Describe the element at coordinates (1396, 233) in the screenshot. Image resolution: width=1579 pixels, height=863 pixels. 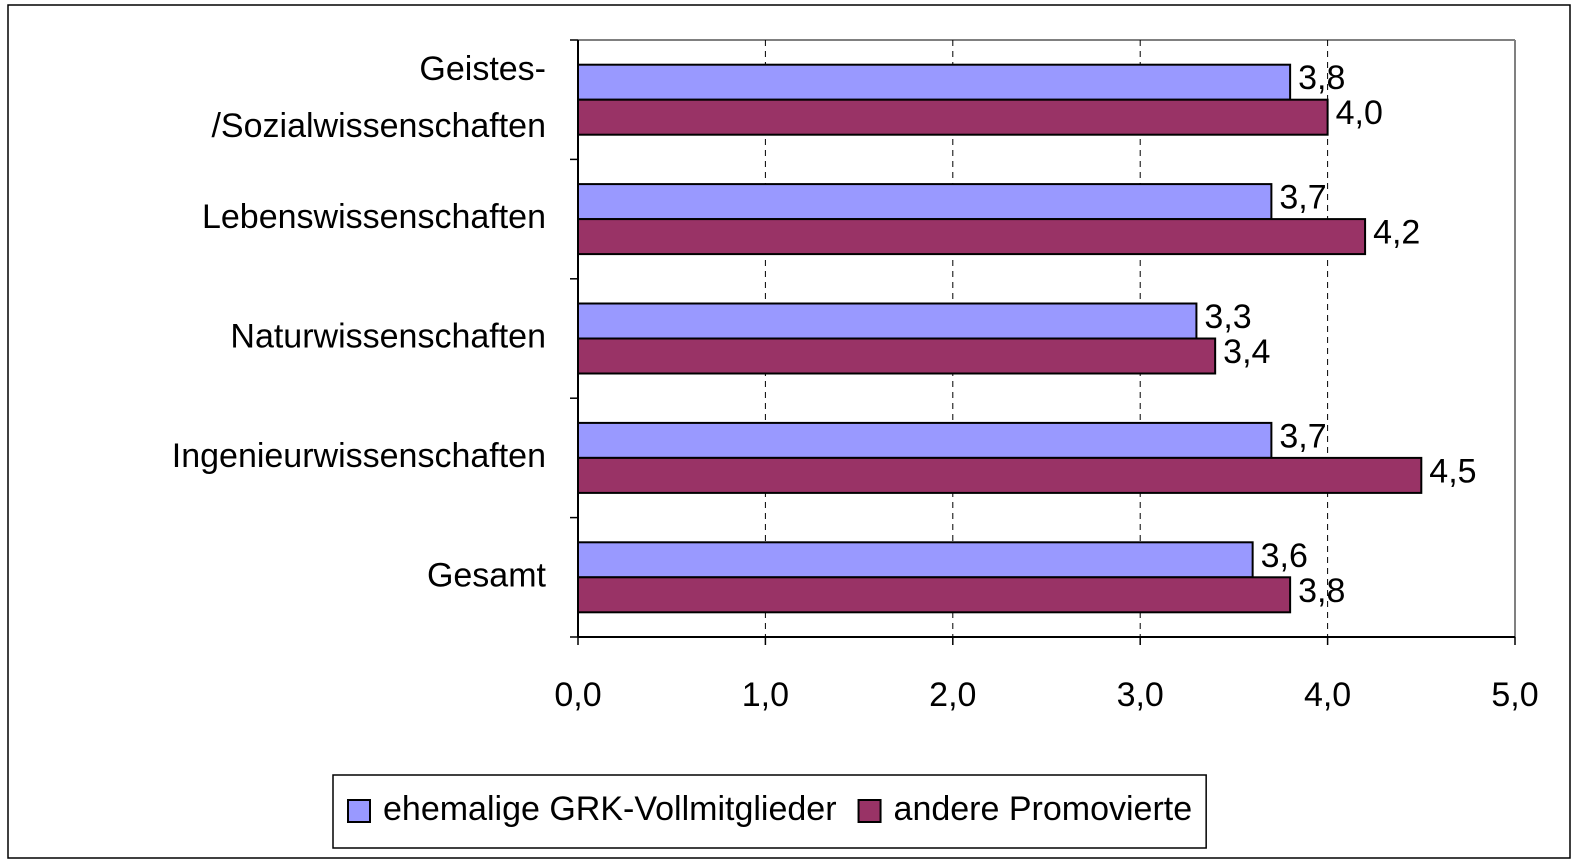
I see `value-label: 4,2` at that location.